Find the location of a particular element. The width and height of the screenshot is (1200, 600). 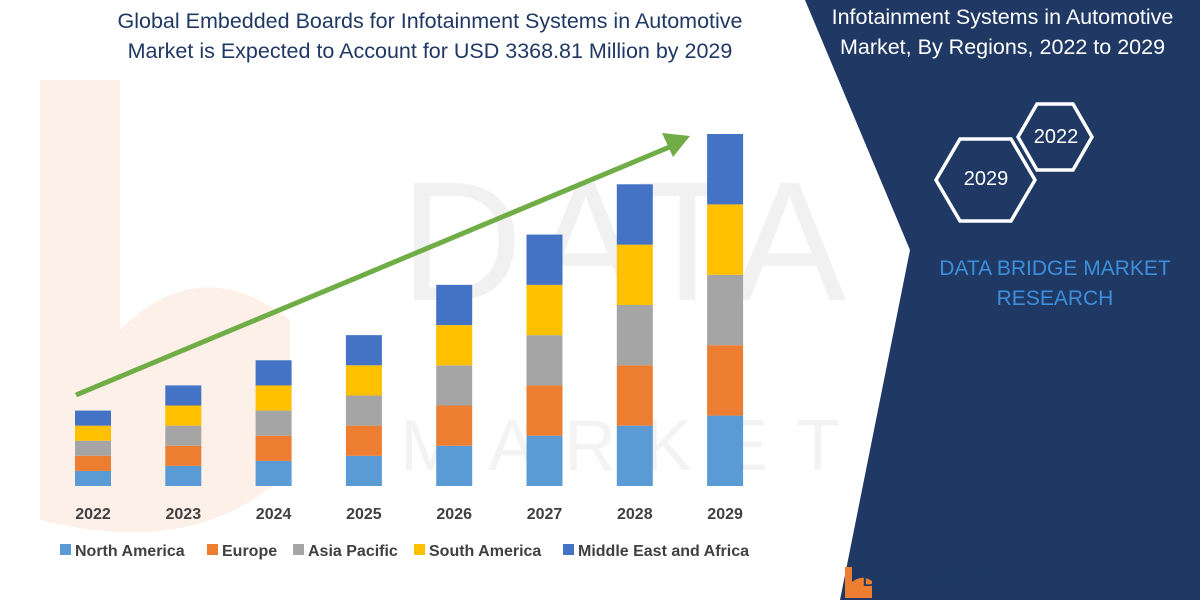

brand-line-1: DATA BRIDGE MARKET is located at coordinates (1055, 268).